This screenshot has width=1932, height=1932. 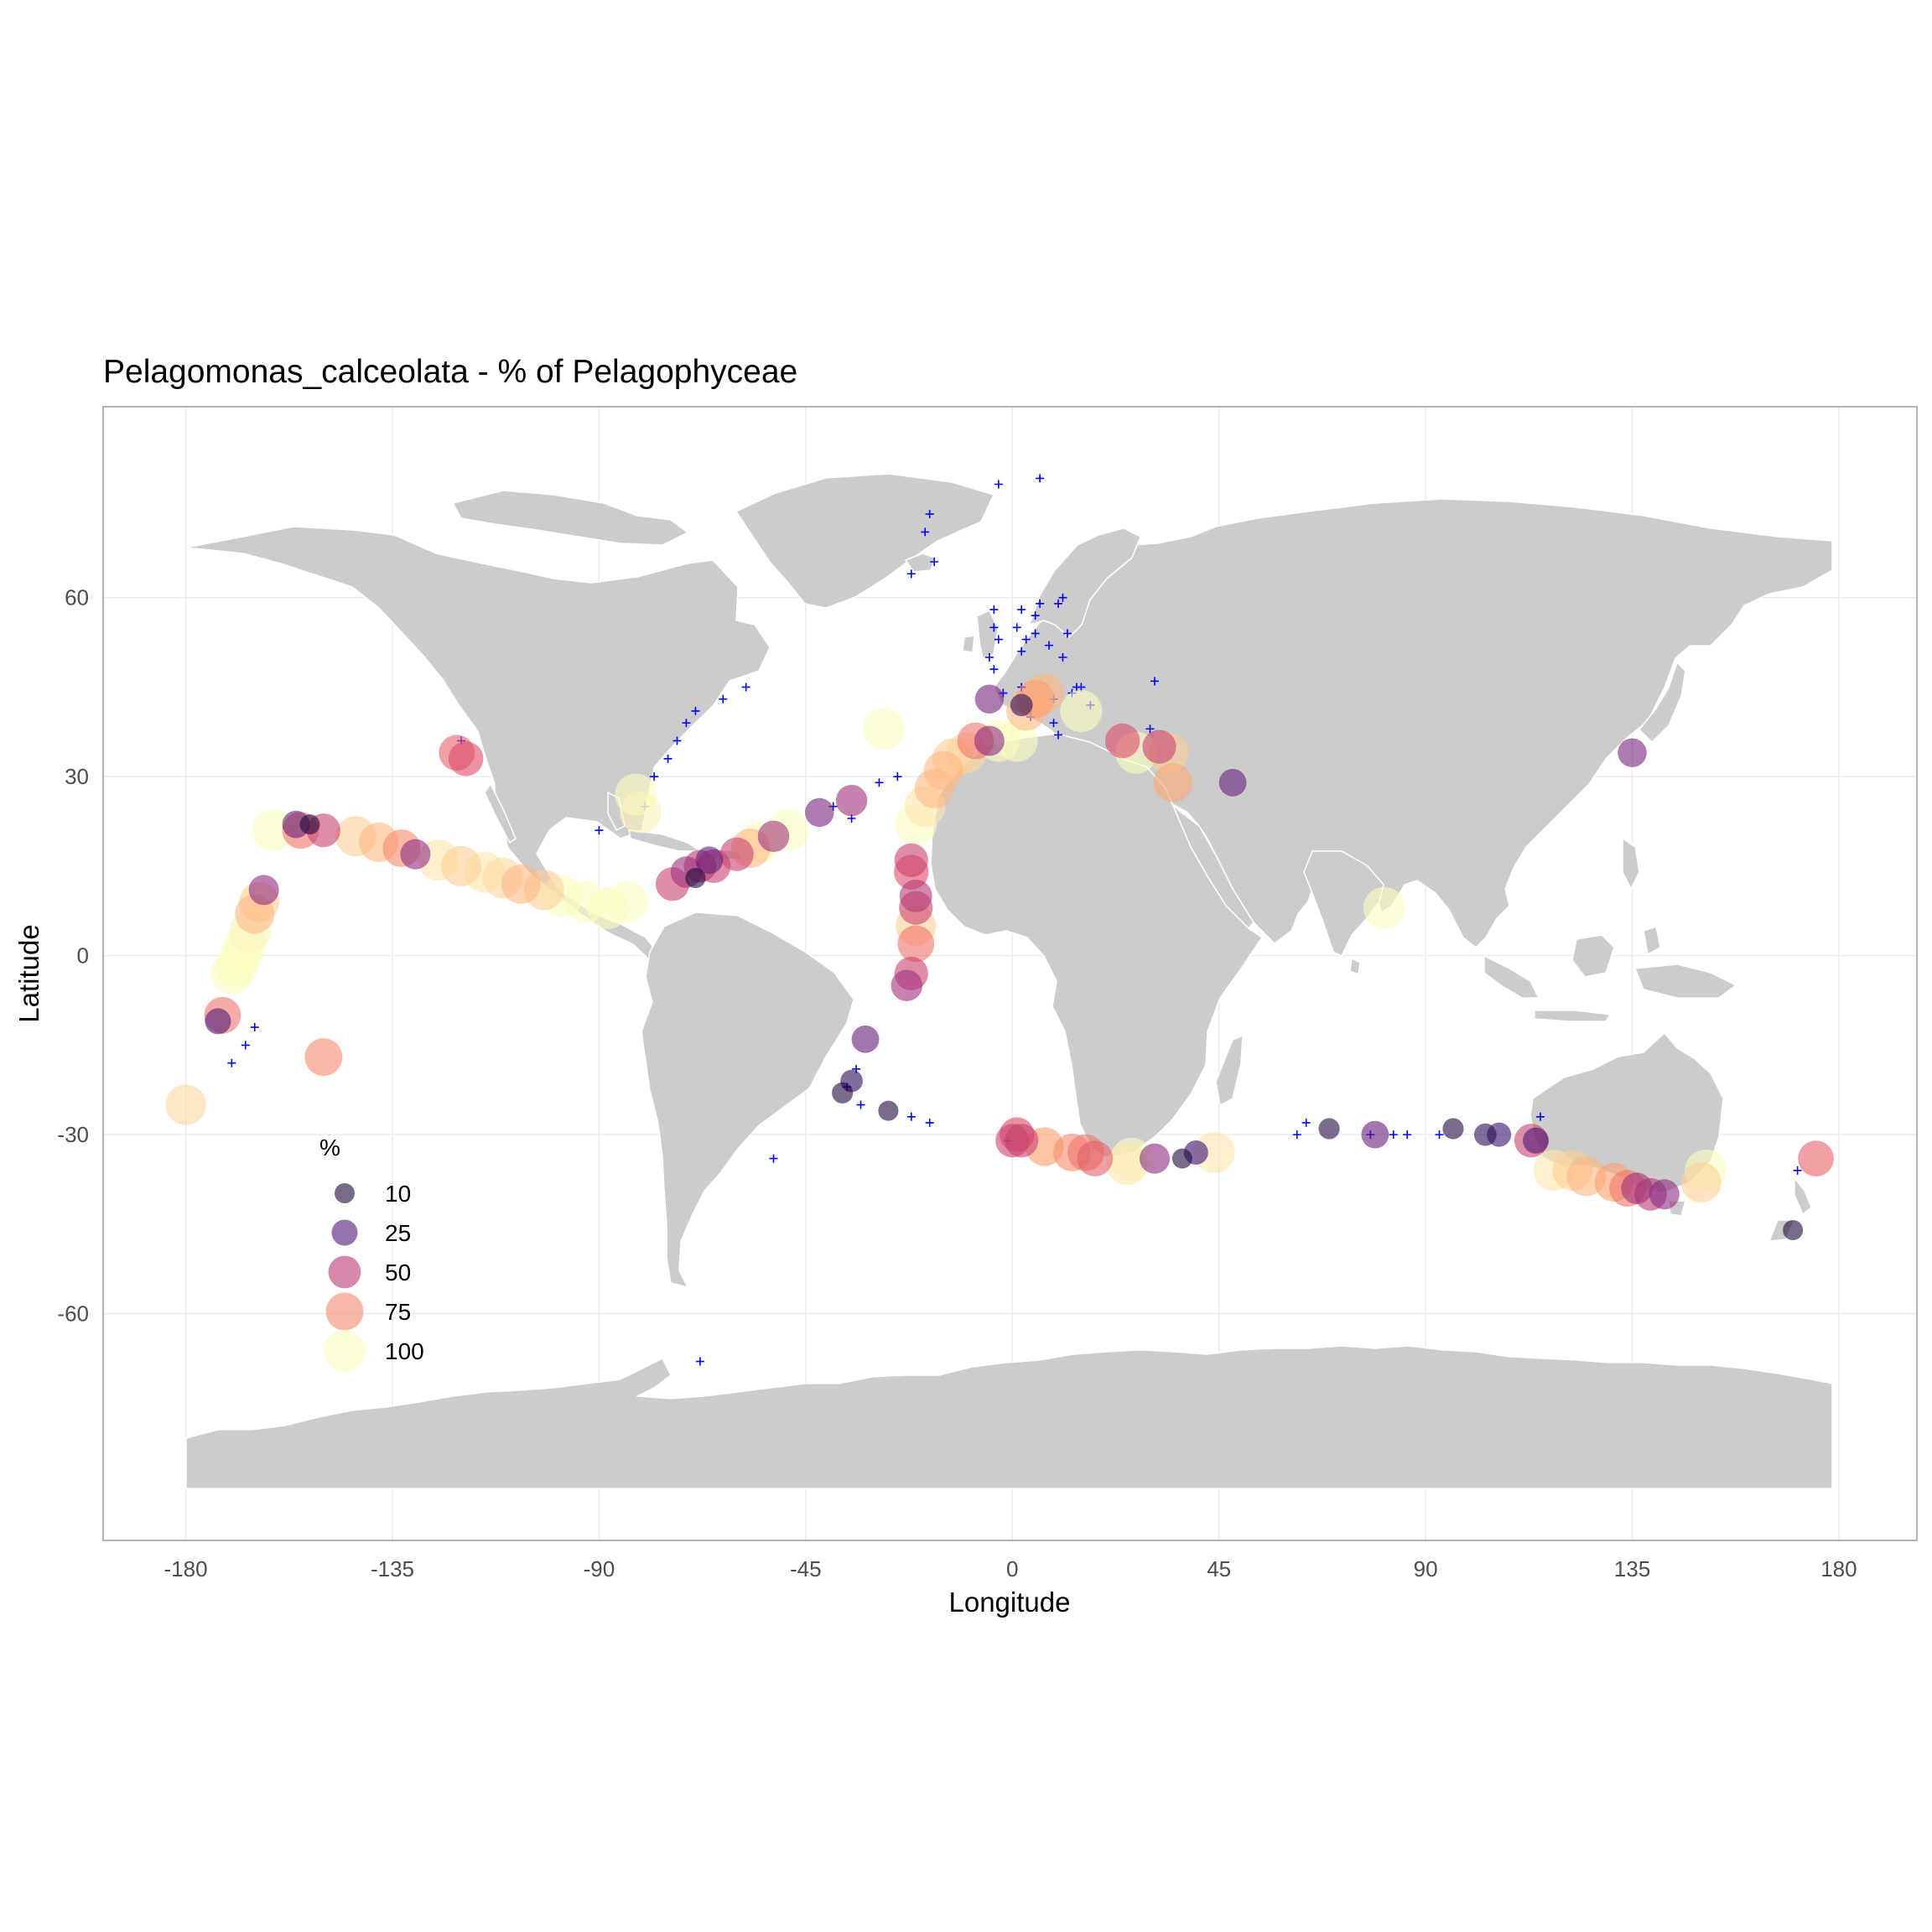 I want to click on x-tick-label: -135, so click(x=392, y=1568).